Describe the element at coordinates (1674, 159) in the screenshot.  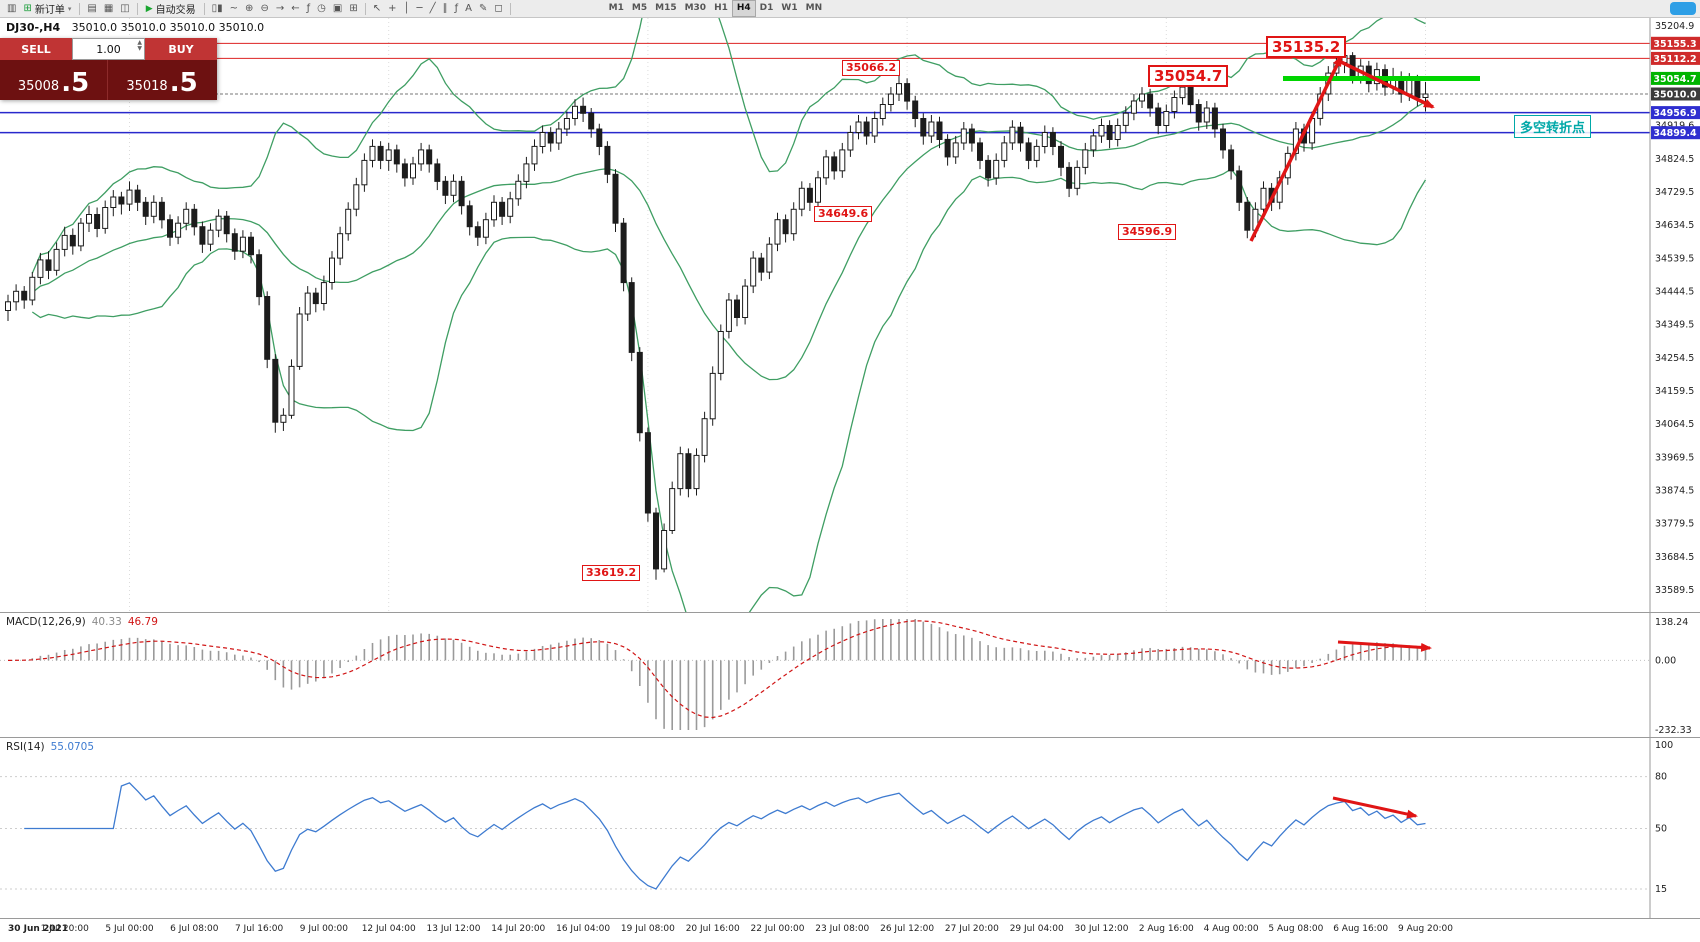
I see `svg-text: 34824.5` at that location.